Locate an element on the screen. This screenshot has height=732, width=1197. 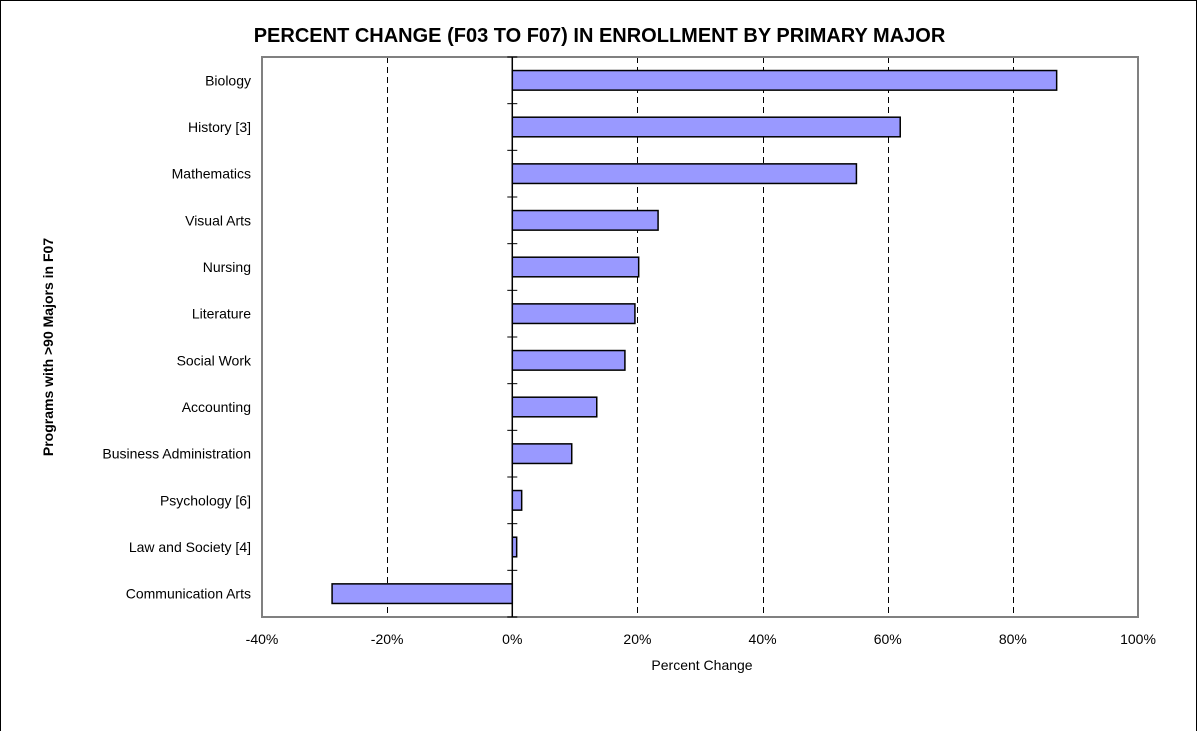
category-label: Visual Arts is located at coordinates (218, 220).